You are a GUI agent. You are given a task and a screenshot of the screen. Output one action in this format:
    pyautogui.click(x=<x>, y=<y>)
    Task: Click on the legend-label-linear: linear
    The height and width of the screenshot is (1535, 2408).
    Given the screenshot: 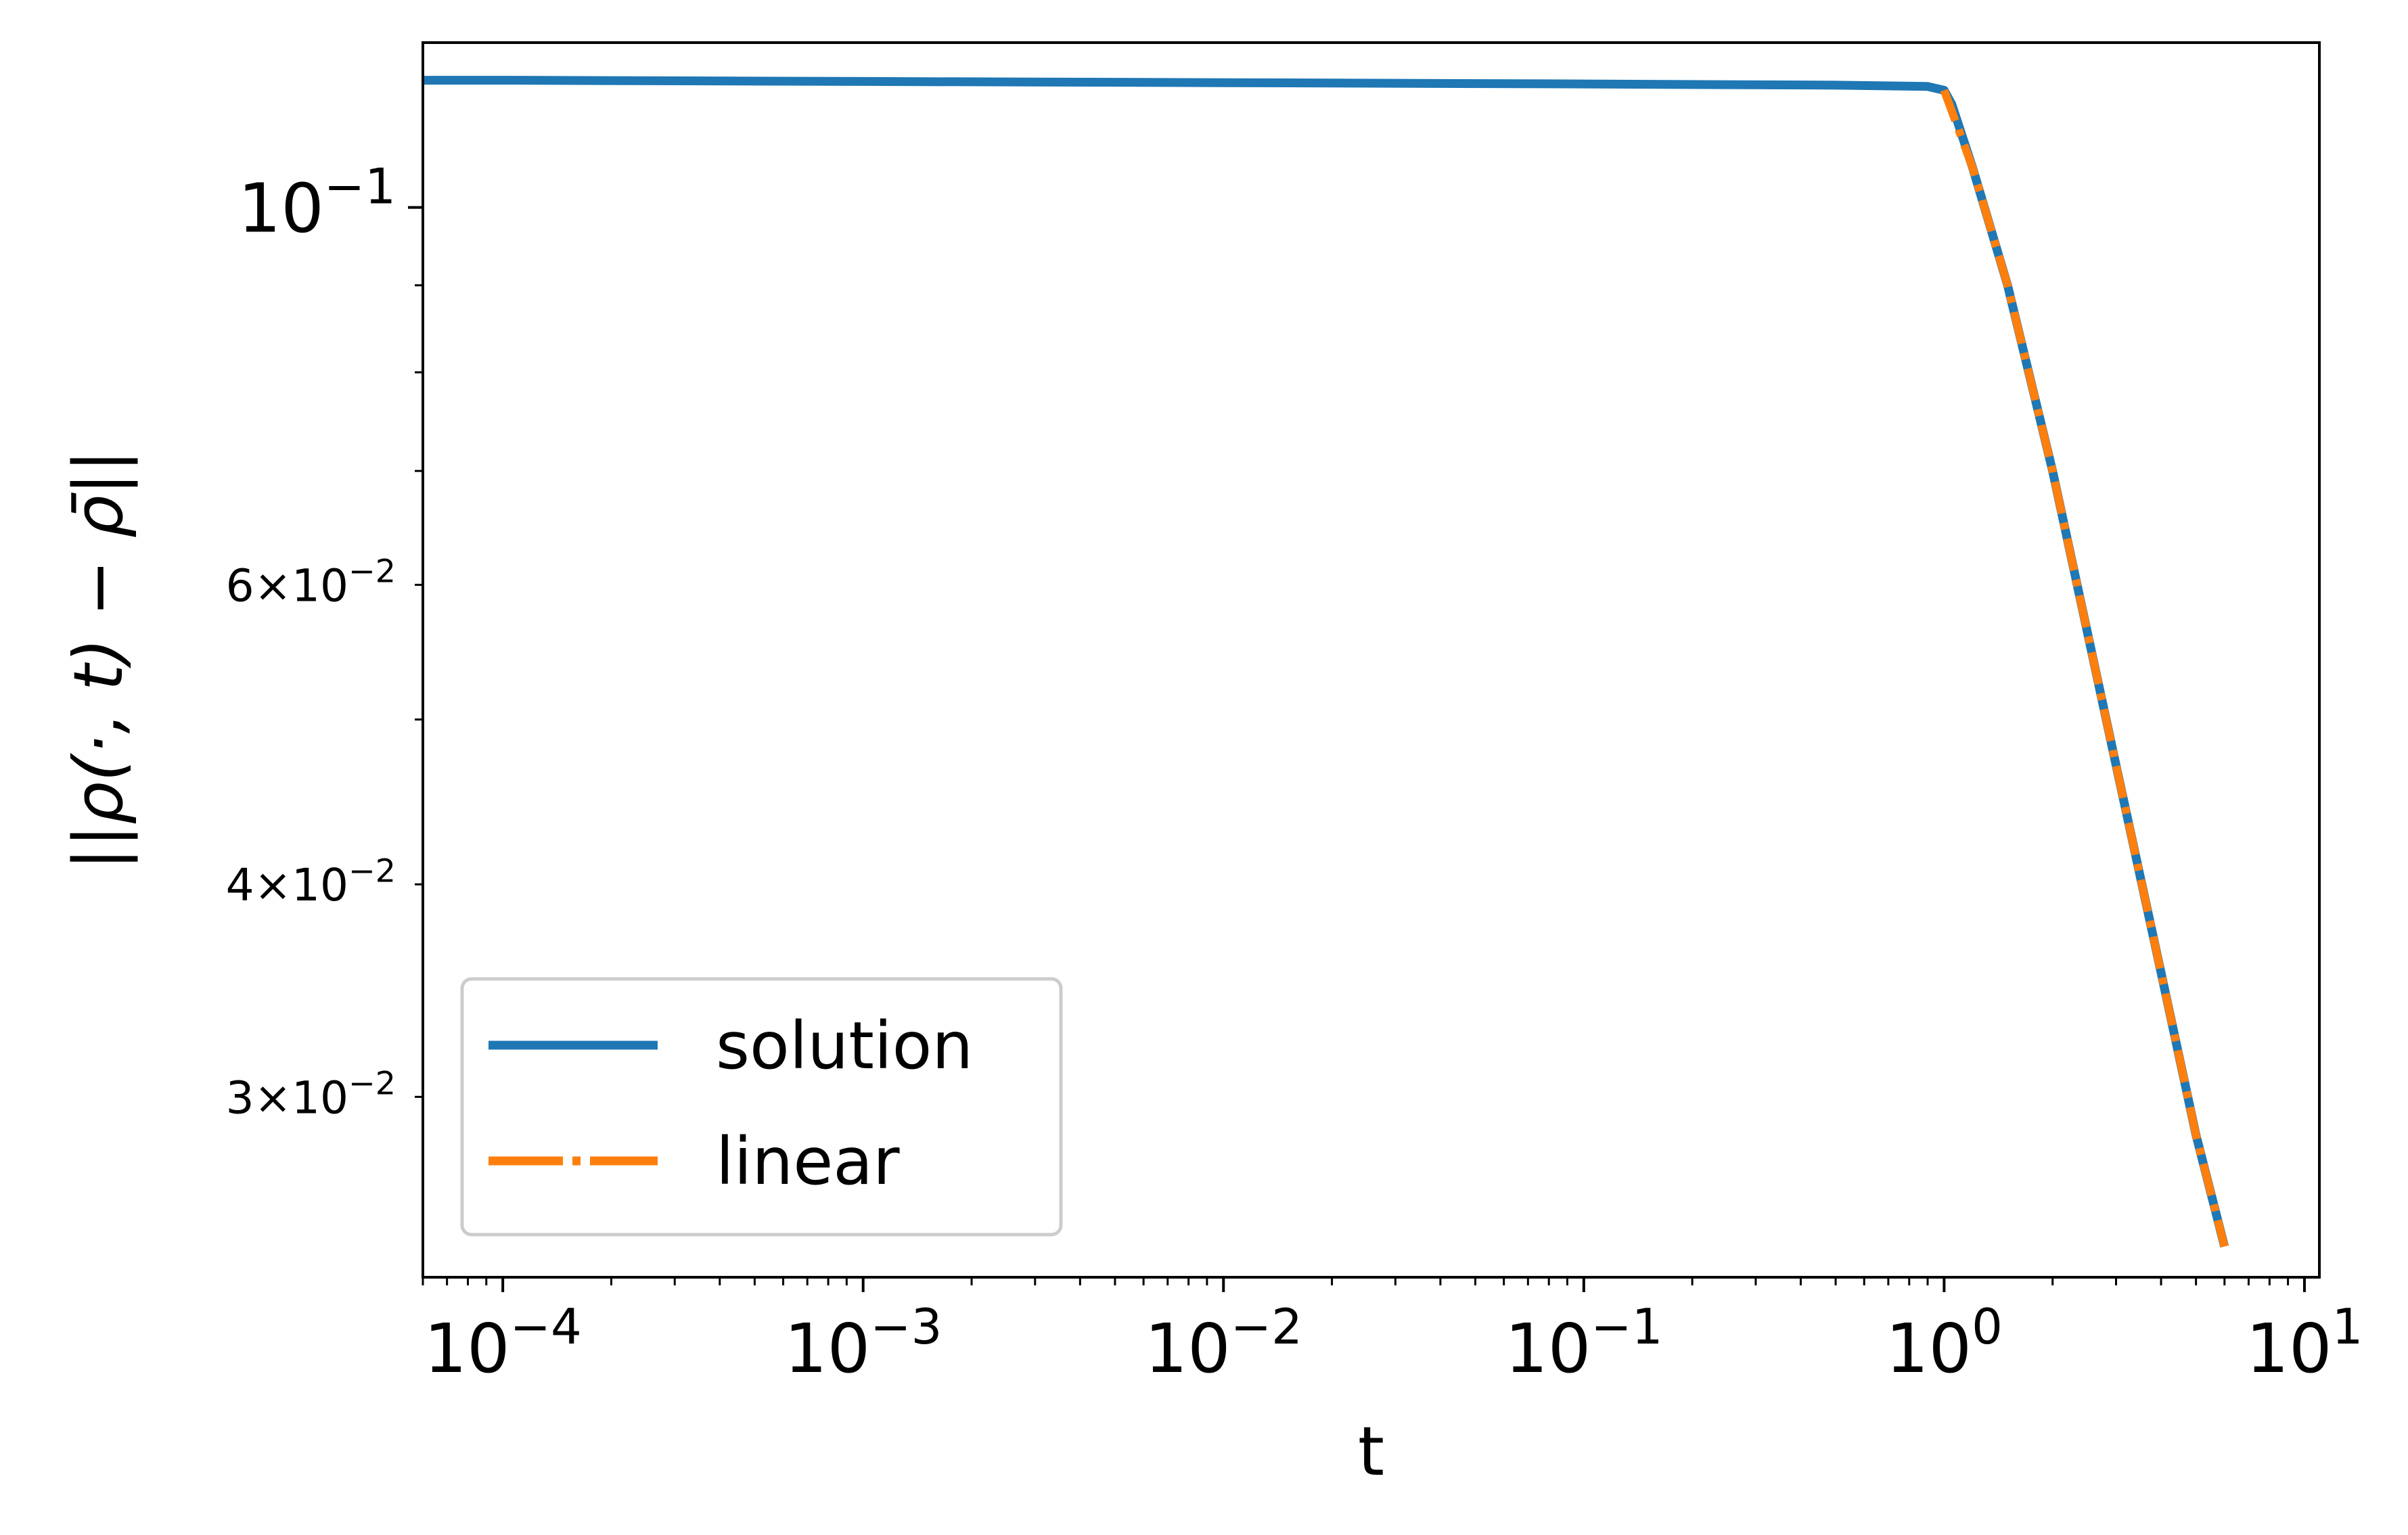 What is the action you would take?
    pyautogui.click(x=808, y=1161)
    